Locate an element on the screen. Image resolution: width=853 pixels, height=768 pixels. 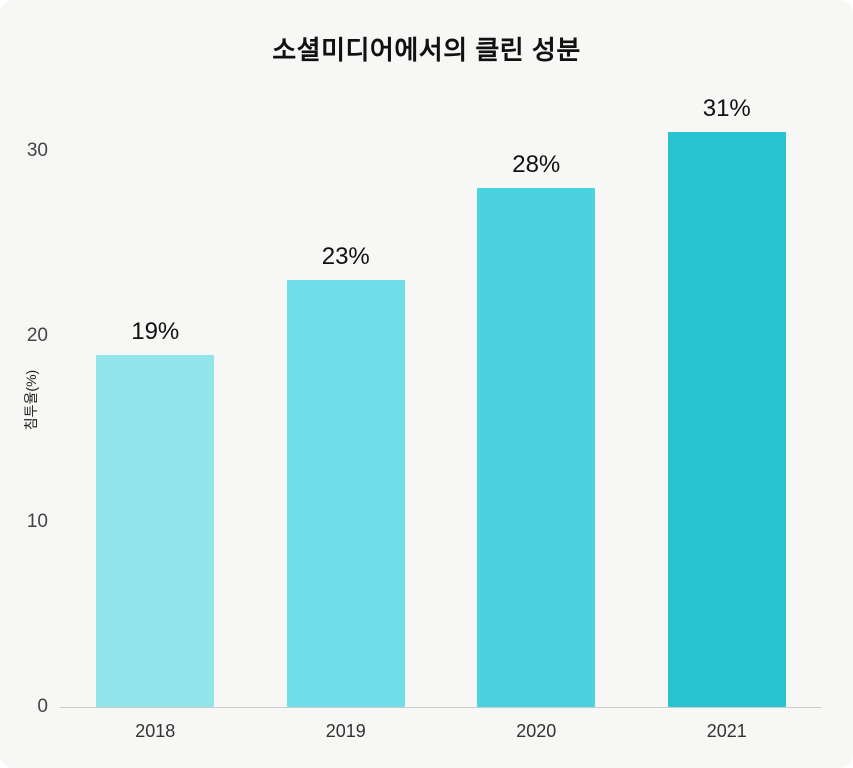
bar-value-label: 23% is located at coordinates (345, 257).